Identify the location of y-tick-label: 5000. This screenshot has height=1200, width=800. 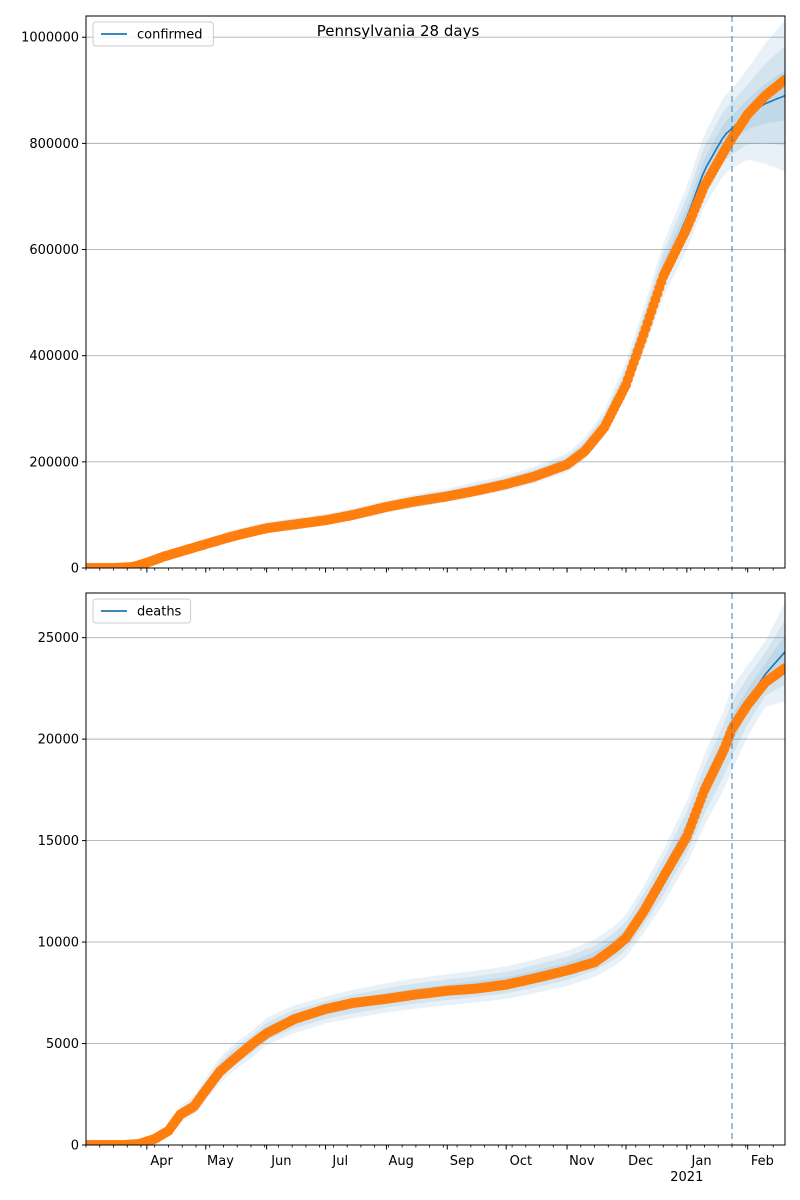
(62, 1044).